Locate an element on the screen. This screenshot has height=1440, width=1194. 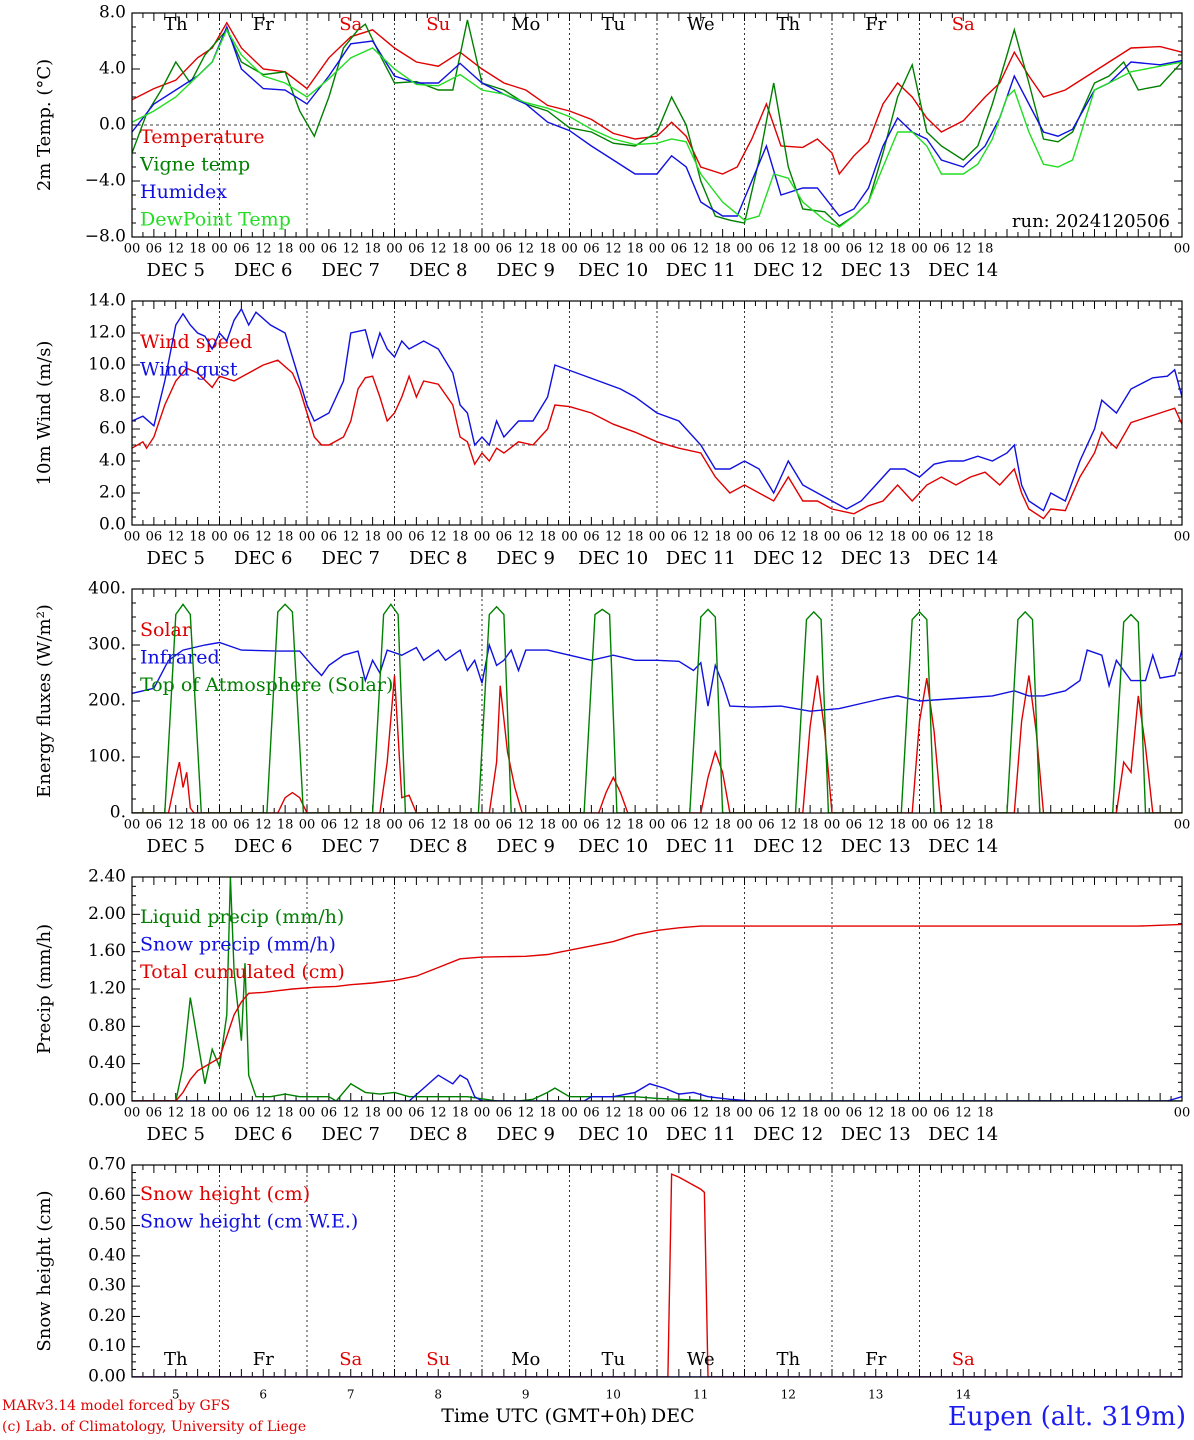
y-tick-label: 0.10 is located at coordinates (107, 1346).